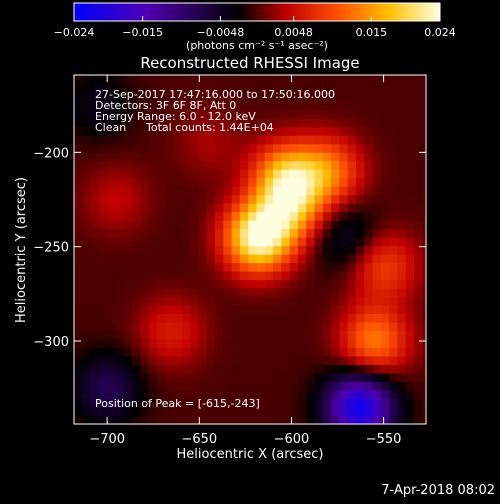 This screenshot has width=500, height=504. I want to click on colorbar-tick-label: −0.0048, so click(221, 32).